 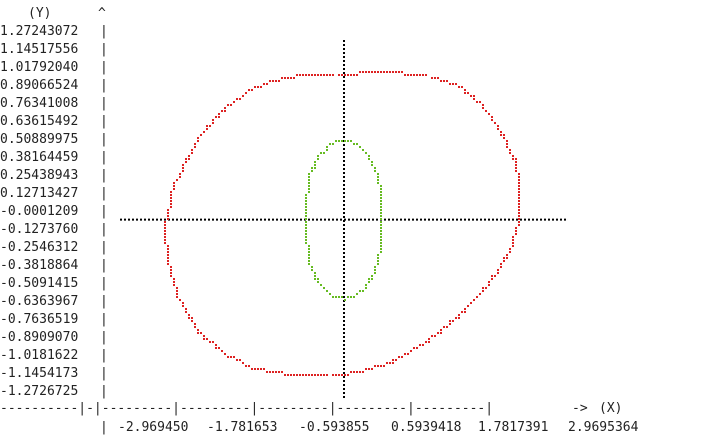 What do you see at coordinates (39, 85) in the screenshot?
I see `y-tick-label: 0.89066524` at bounding box center [39, 85].